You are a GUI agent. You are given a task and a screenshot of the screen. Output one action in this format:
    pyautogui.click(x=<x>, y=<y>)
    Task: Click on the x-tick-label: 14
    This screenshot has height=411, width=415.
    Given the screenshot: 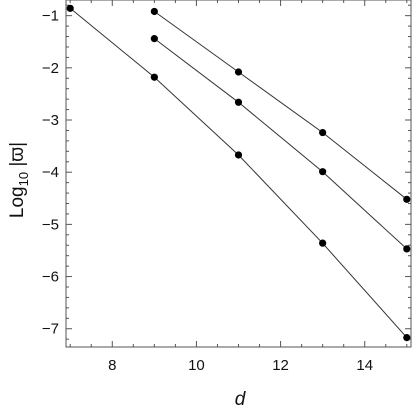 What is the action you would take?
    pyautogui.click(x=364, y=365)
    